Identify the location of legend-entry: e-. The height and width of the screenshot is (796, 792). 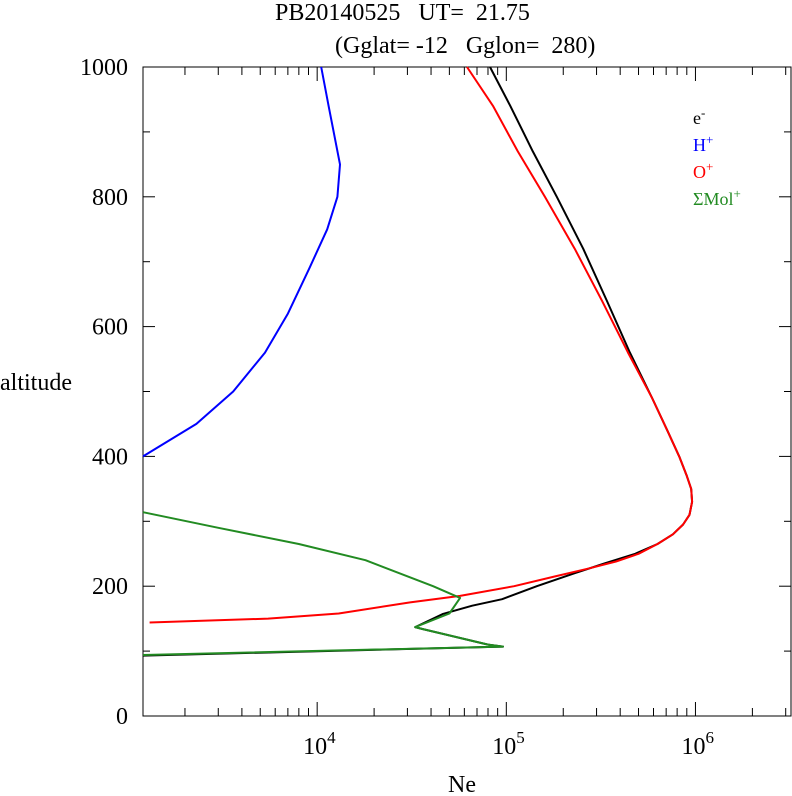
(699, 116).